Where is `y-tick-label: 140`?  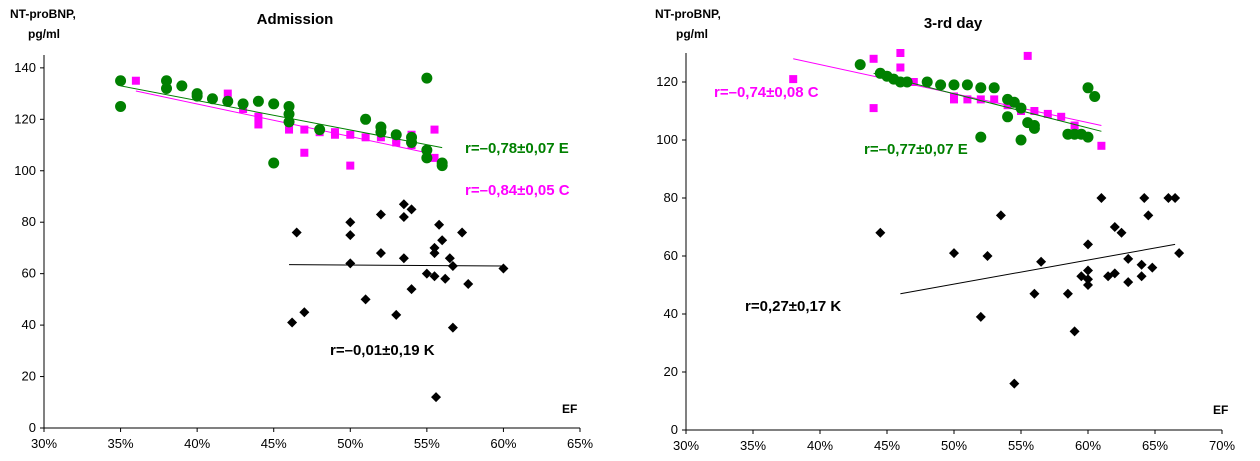
y-tick-label: 140 is located at coordinates (25, 67).